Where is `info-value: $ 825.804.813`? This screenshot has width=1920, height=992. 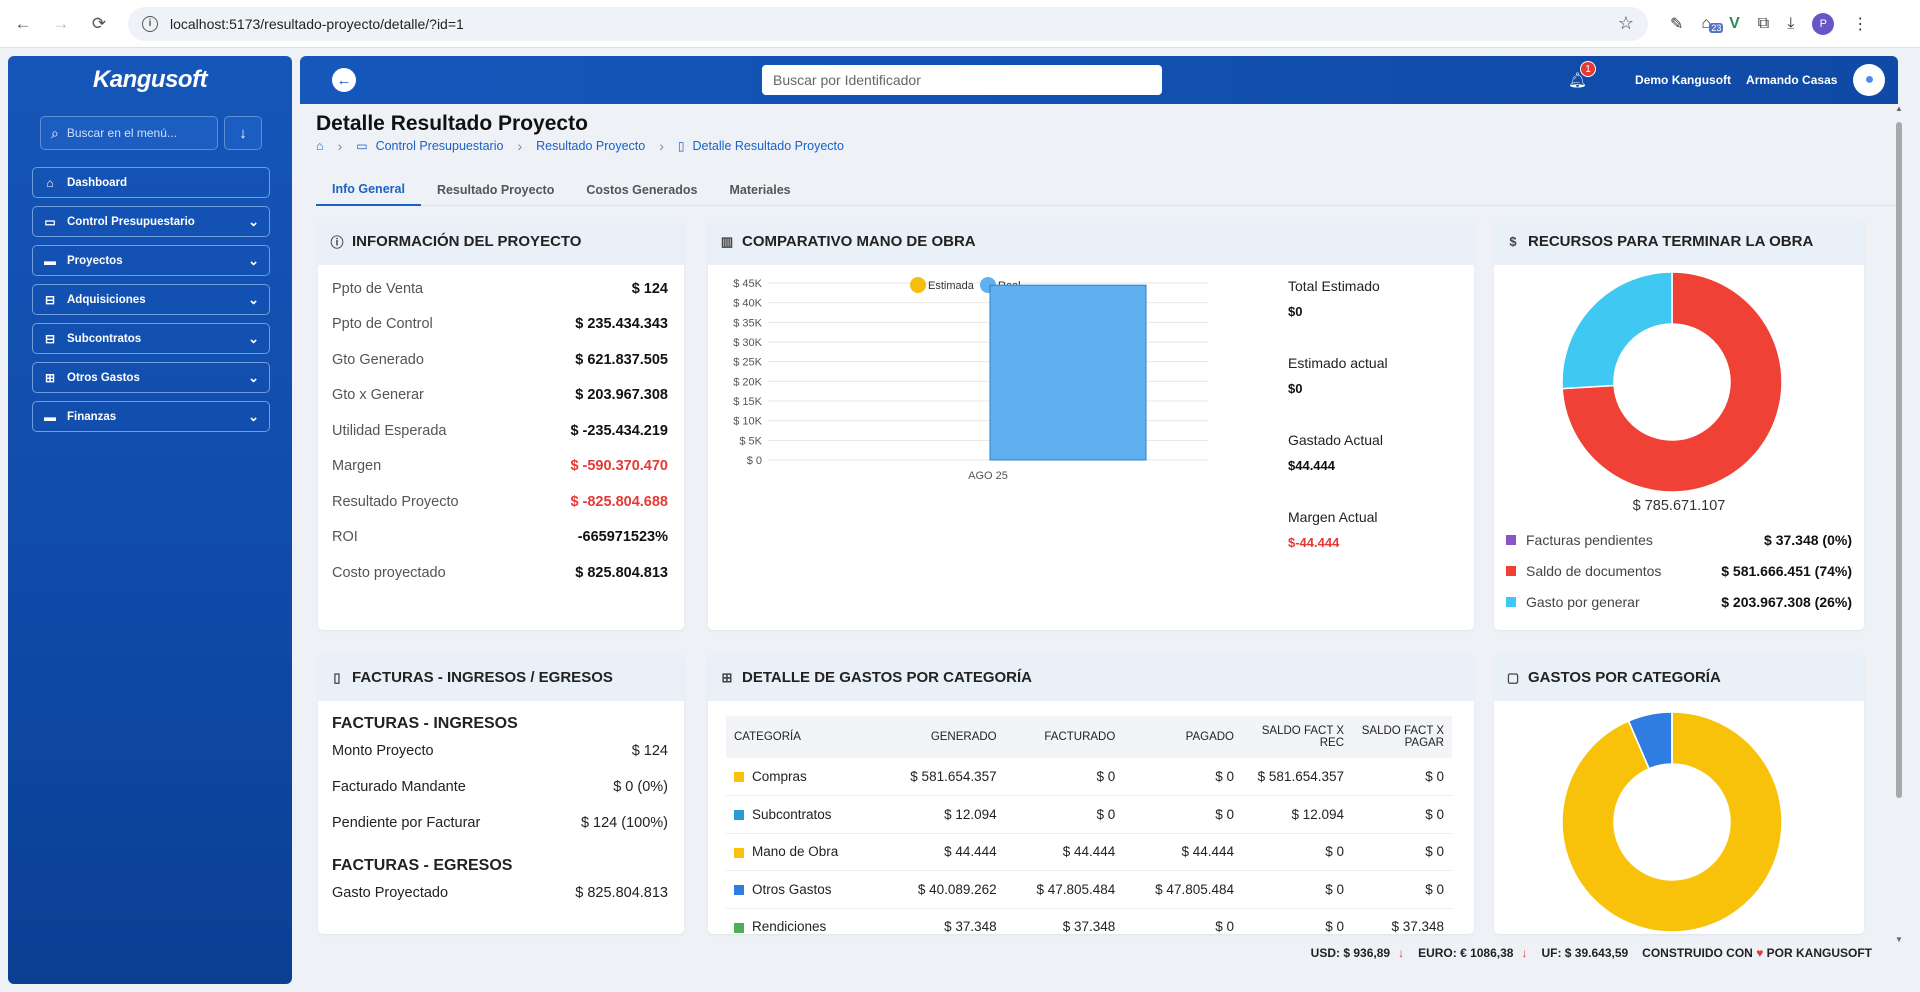
info-value: $ 825.804.813 is located at coordinates (621, 572).